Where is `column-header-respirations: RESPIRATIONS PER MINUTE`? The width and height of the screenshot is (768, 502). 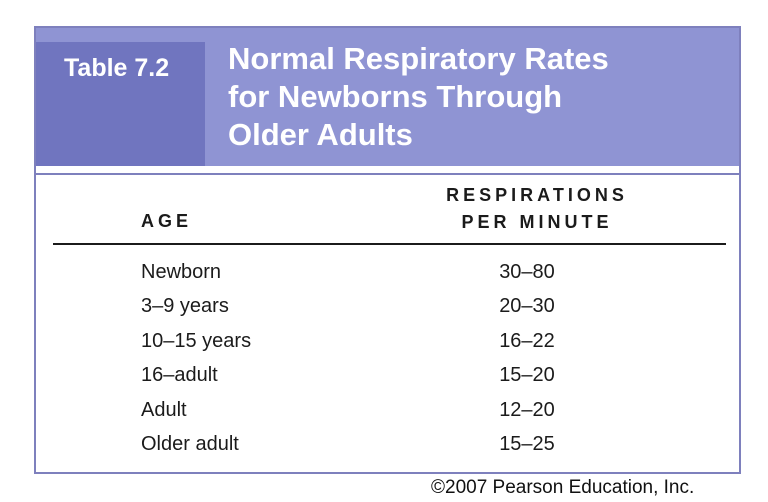
column-header-respirations: RESPIRATIONS PER MINUTE is located at coordinates (537, 209).